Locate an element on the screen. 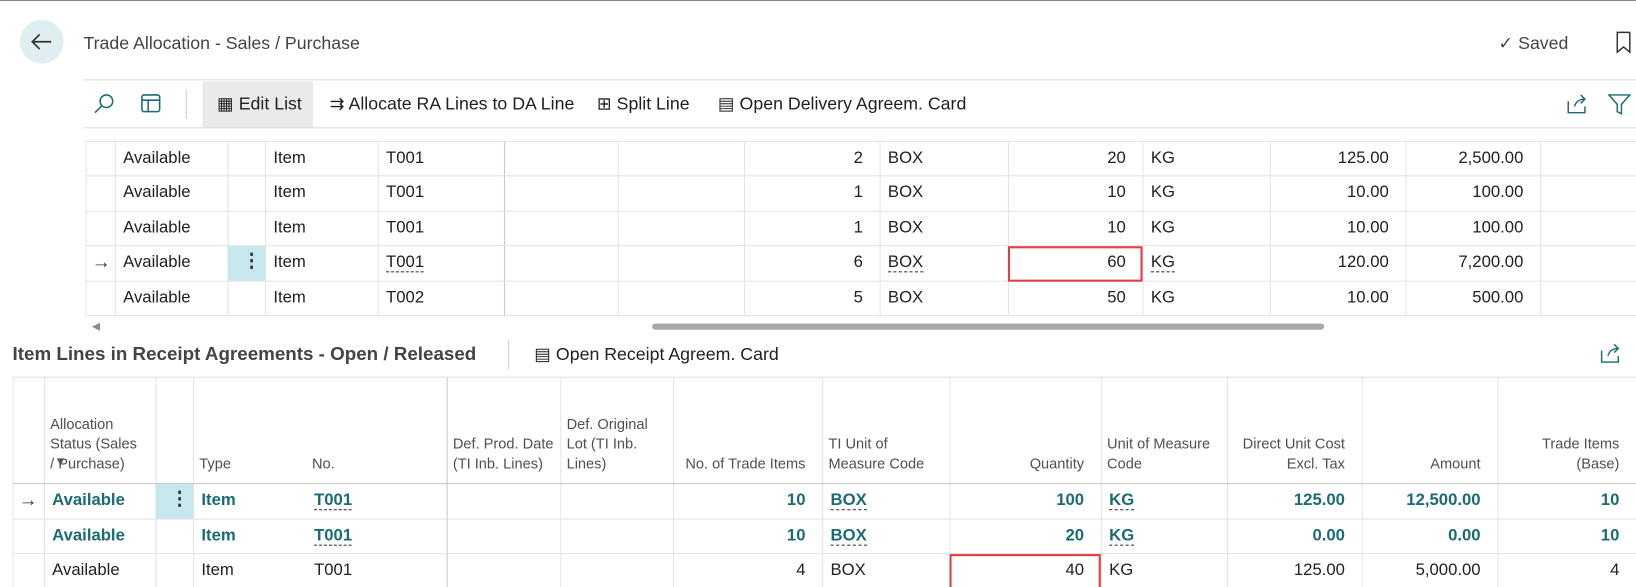 This screenshot has width=1636, height=587. cell: 10.00 is located at coordinates (1338, 228).